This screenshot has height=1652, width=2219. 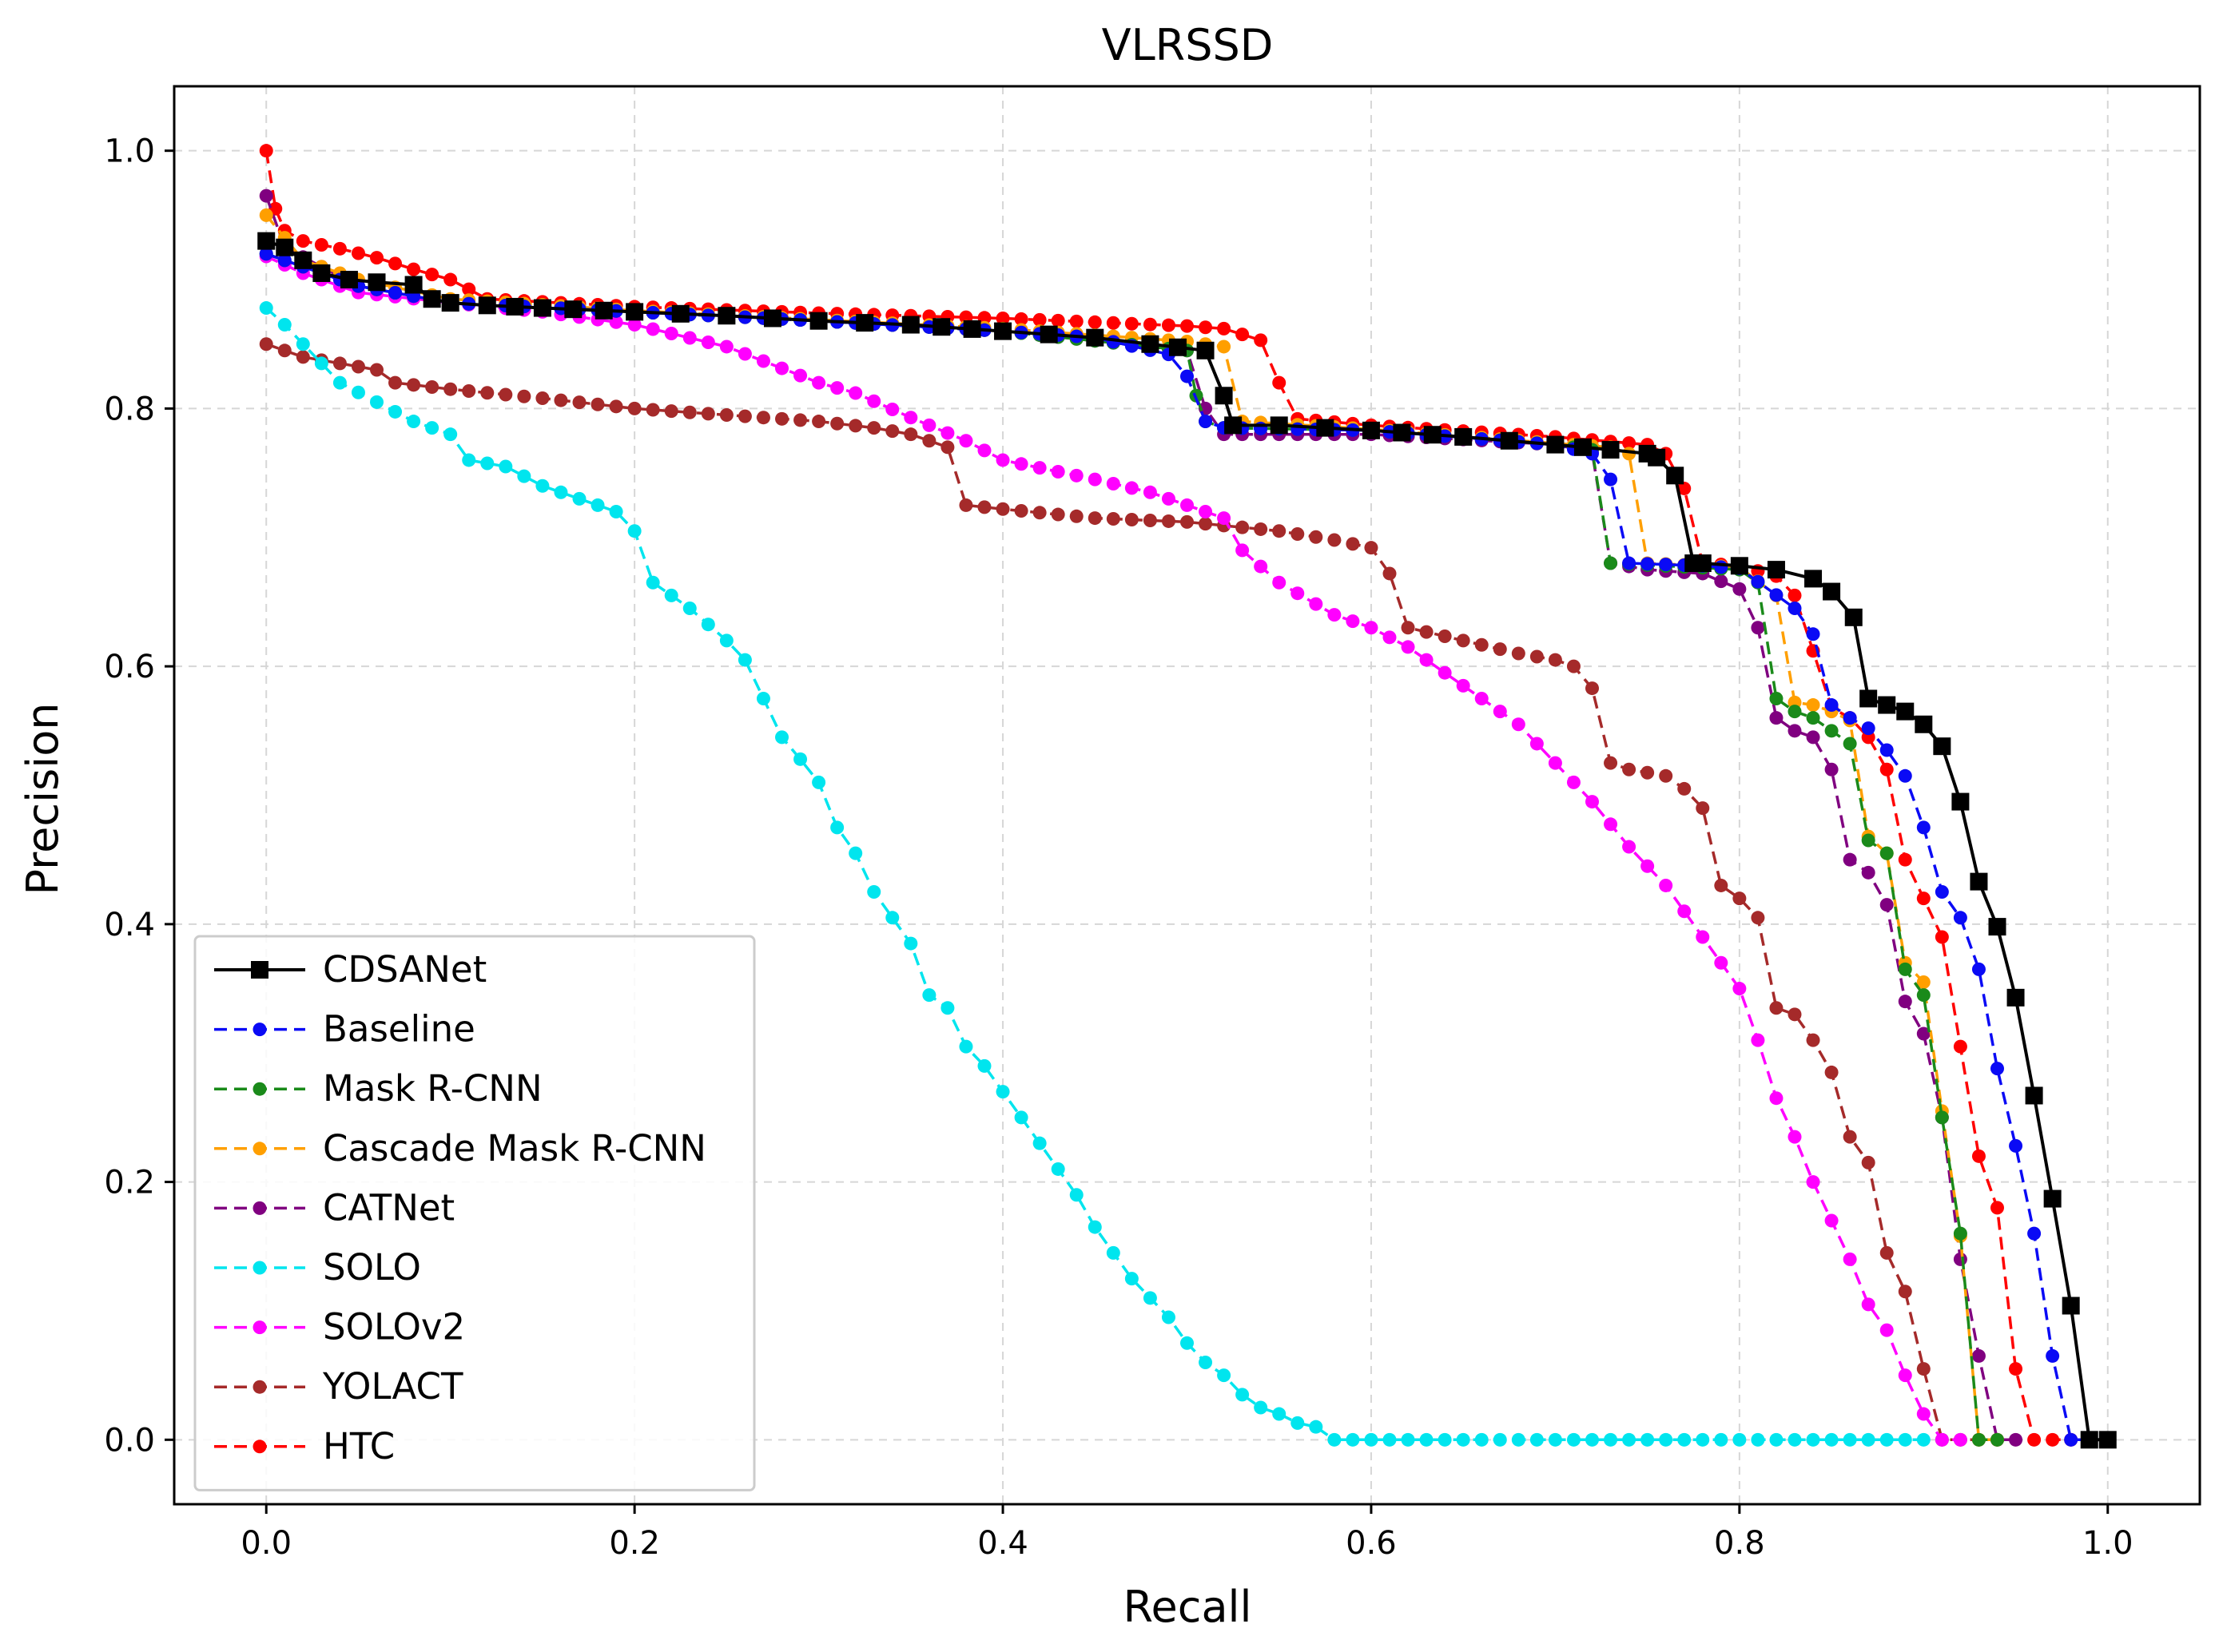 I want to click on x-tick-label: 0.0, so click(x=266, y=1543).